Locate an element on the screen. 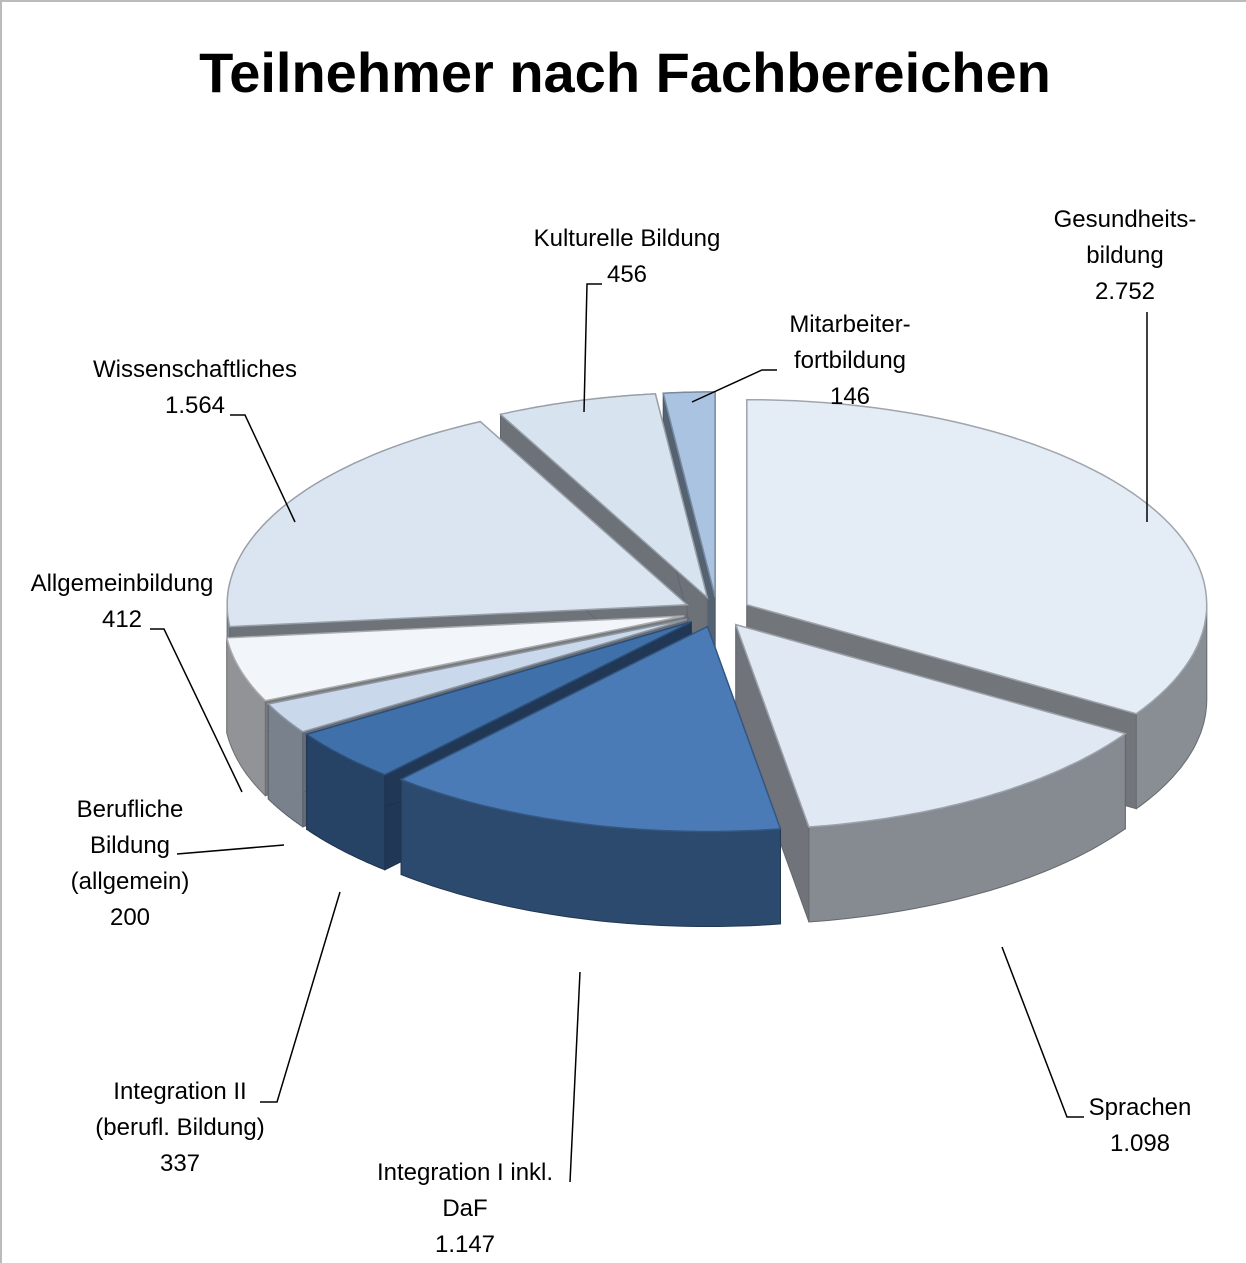 Image resolution: width=1246 pixels, height=1263 pixels. slice-label: Gesundheits- bildung is located at coordinates (1125, 237).